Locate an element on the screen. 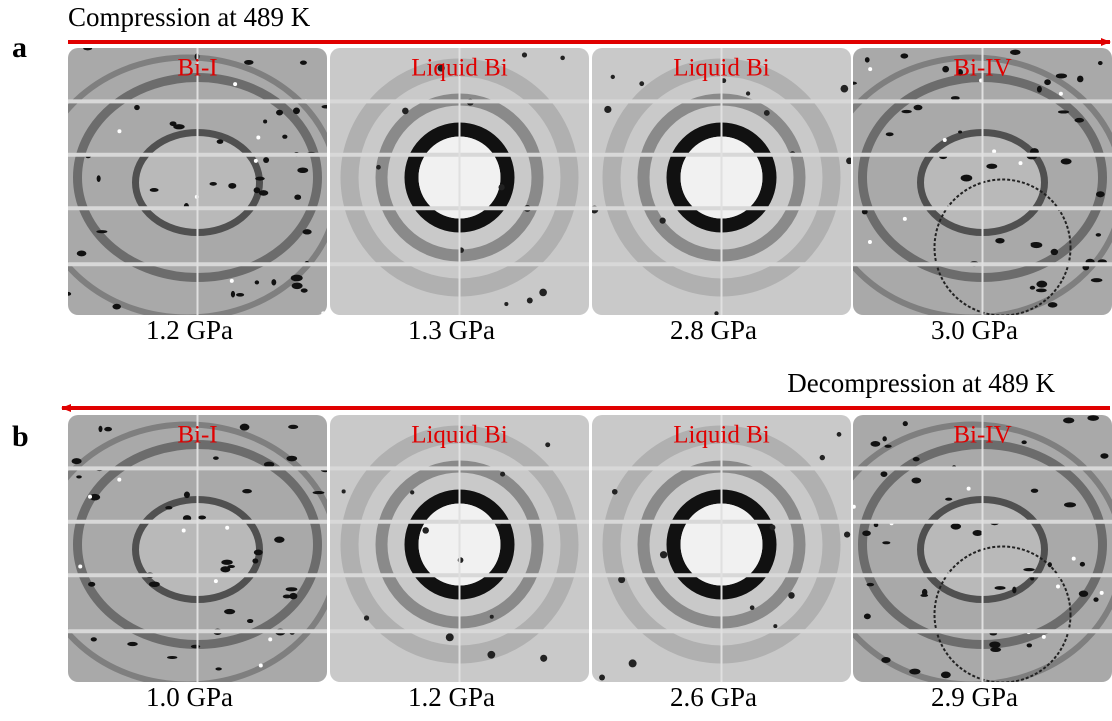 The image size is (1112, 721). pressure-label: 2.8 GPa is located at coordinates (713, 330).